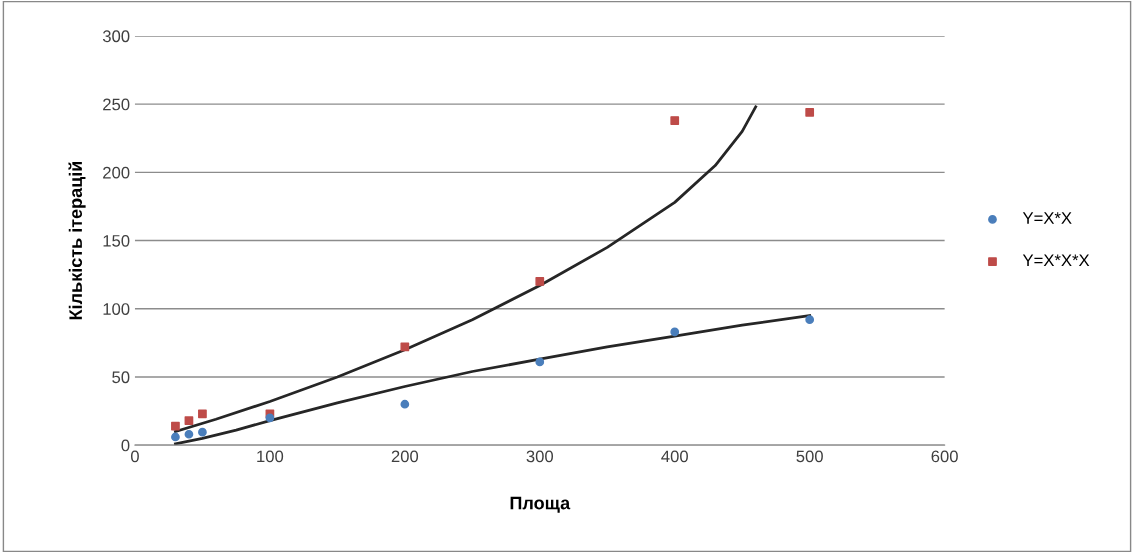 This screenshot has width=1134, height=553. I want to click on x-tick-label: 100, so click(270, 456).